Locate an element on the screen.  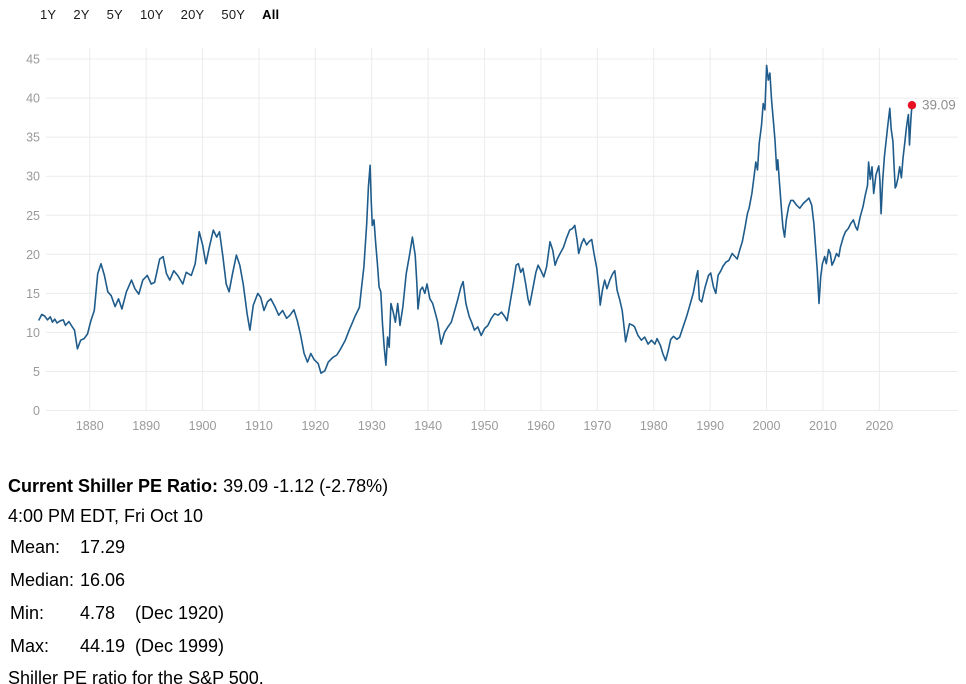
current-ratio-label: Current Shiller PE Ratio: is located at coordinates (113, 486).